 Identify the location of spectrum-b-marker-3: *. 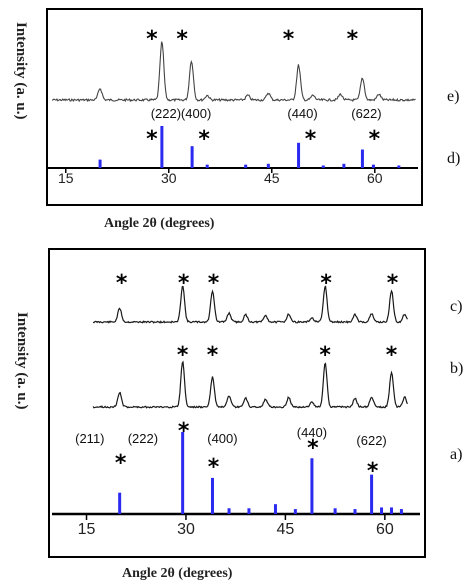
(392, 355).